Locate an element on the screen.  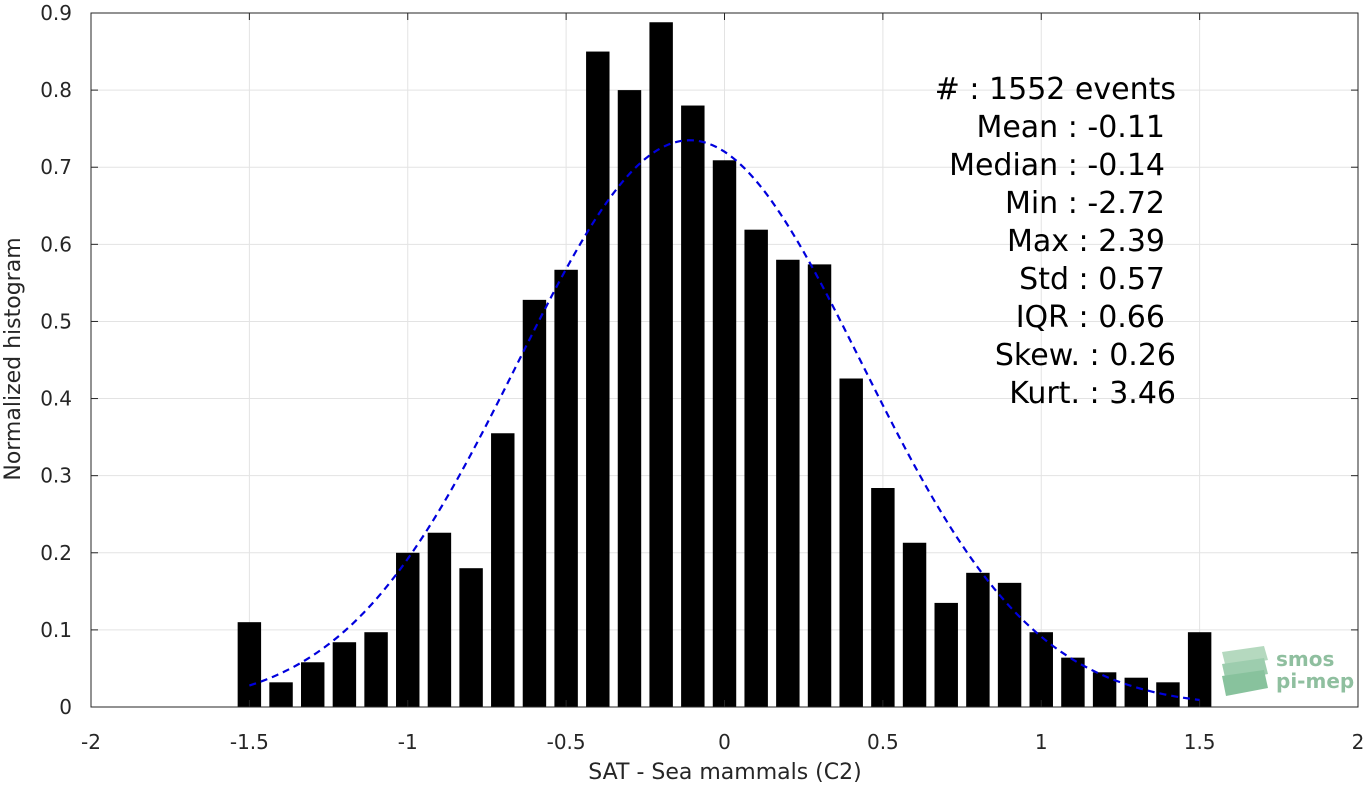
x-tick-label: -0.5 is located at coordinates (566, 742).